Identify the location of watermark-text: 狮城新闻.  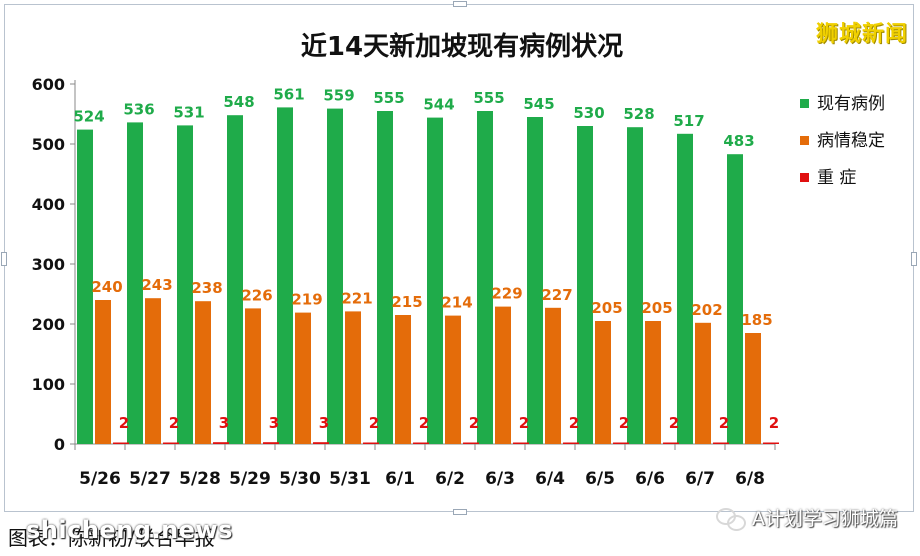
(861, 34).